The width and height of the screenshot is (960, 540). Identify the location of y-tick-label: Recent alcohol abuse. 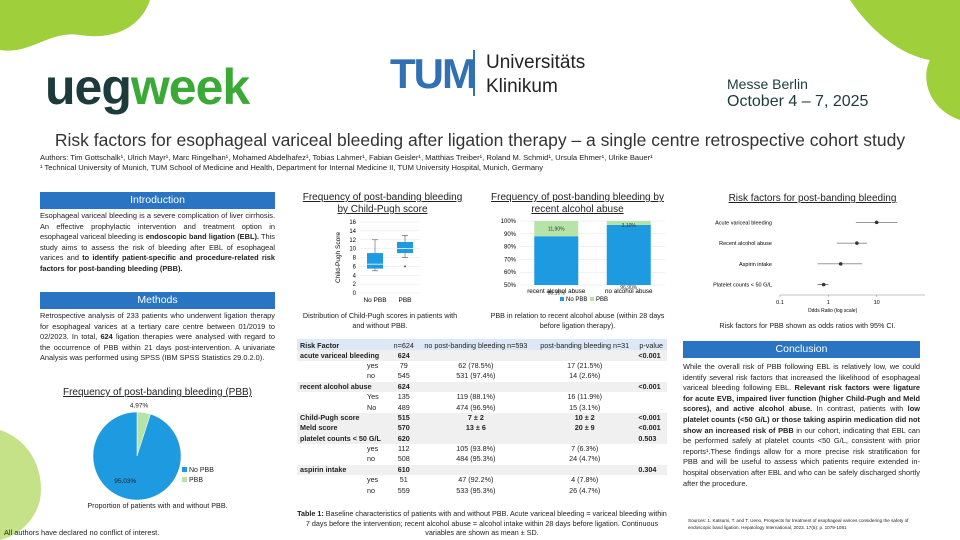
(745, 244).